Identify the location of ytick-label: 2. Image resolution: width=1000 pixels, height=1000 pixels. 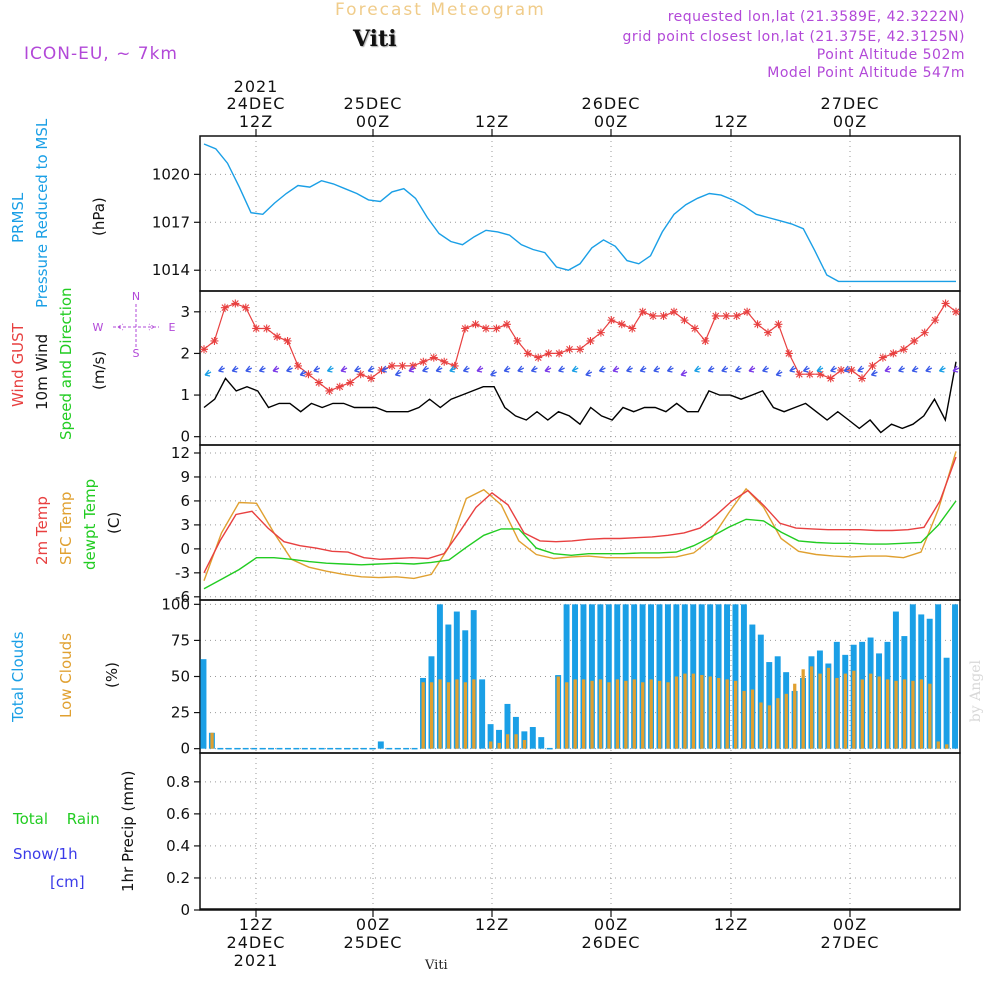
(185, 353).